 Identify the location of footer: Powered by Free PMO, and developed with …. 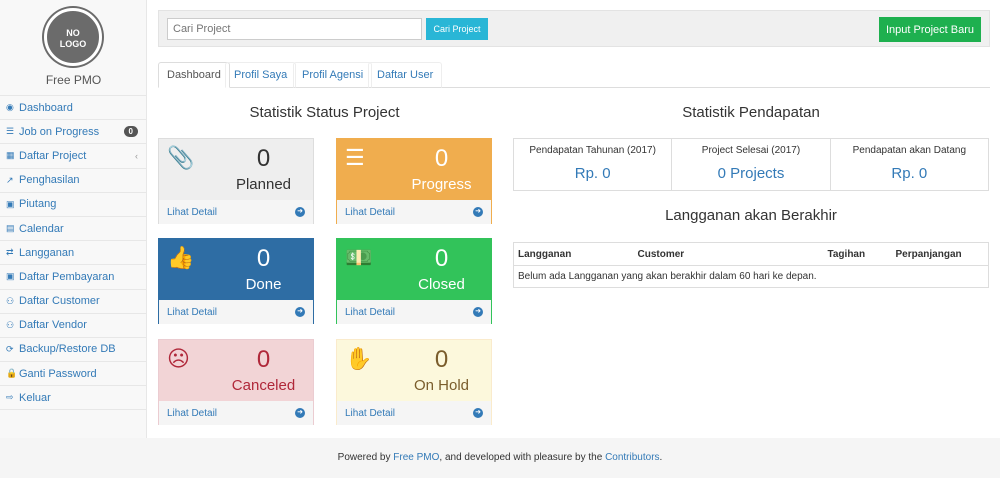
(500, 458).